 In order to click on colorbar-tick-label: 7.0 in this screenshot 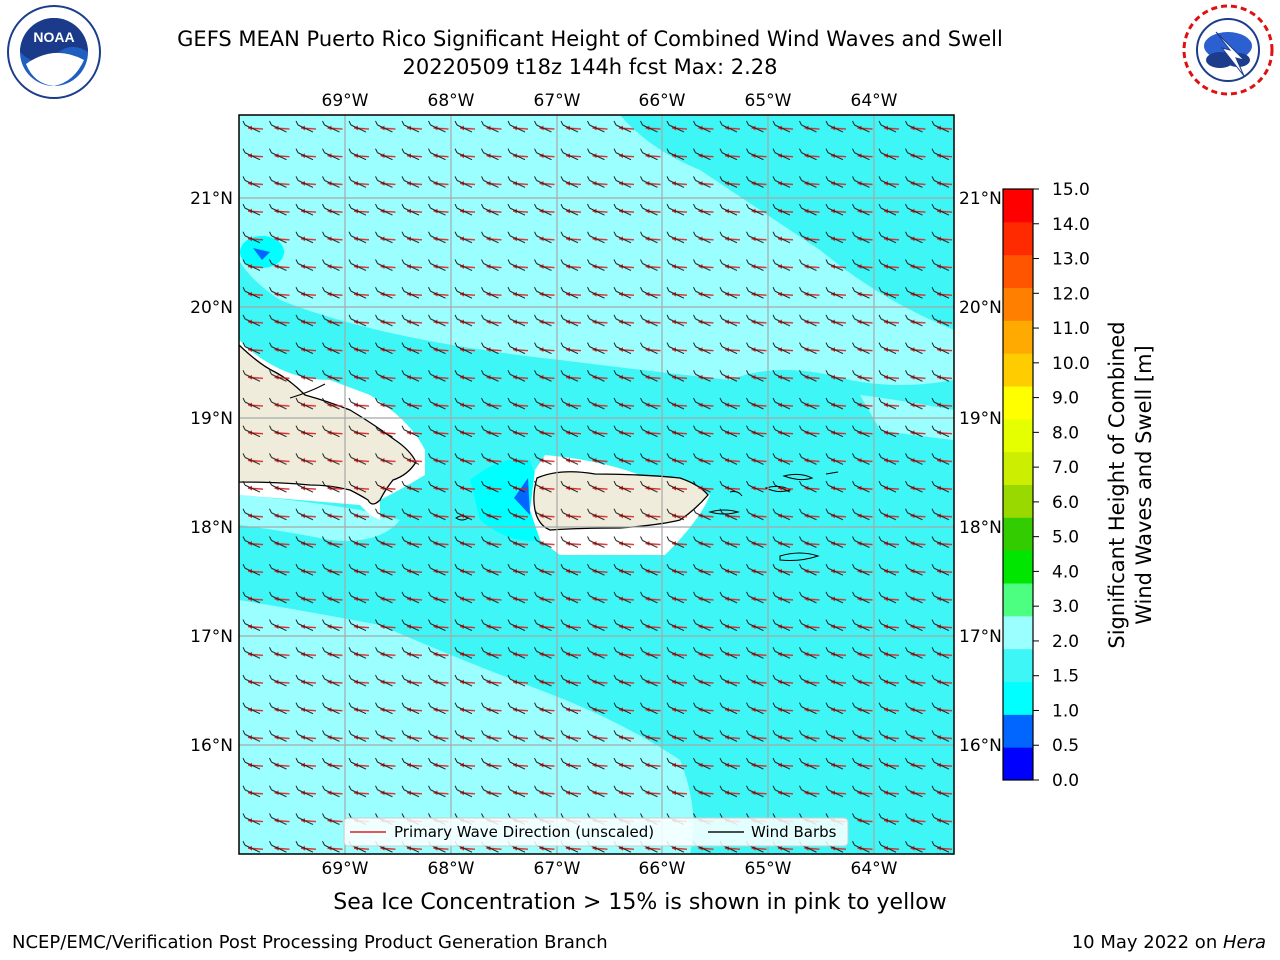, I will do `click(1065, 468)`.